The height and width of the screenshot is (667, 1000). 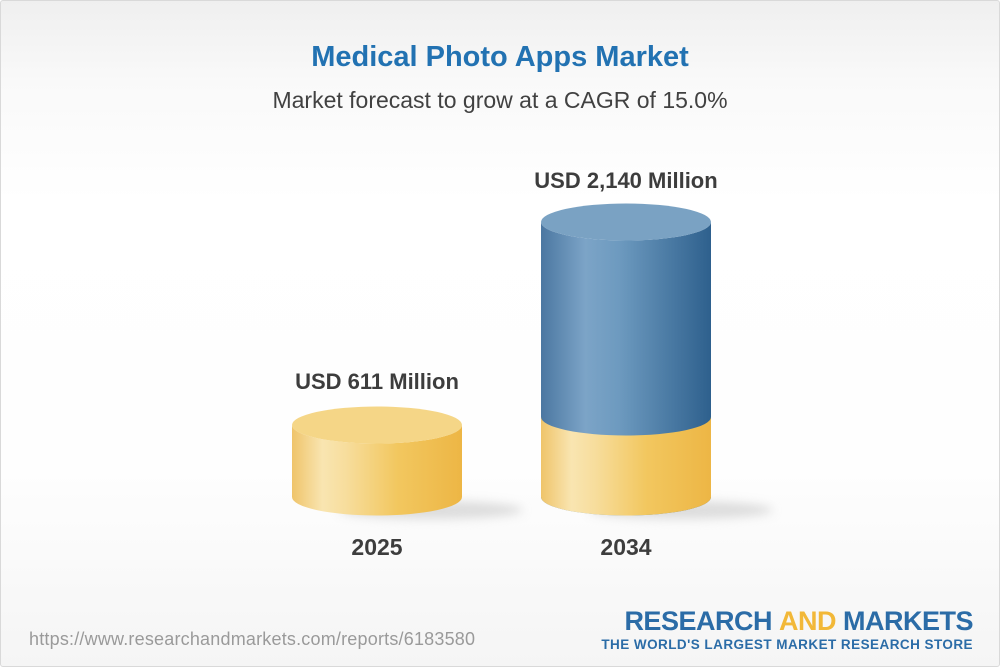 I want to click on bar-2025-top-cap, so click(x=377, y=425).